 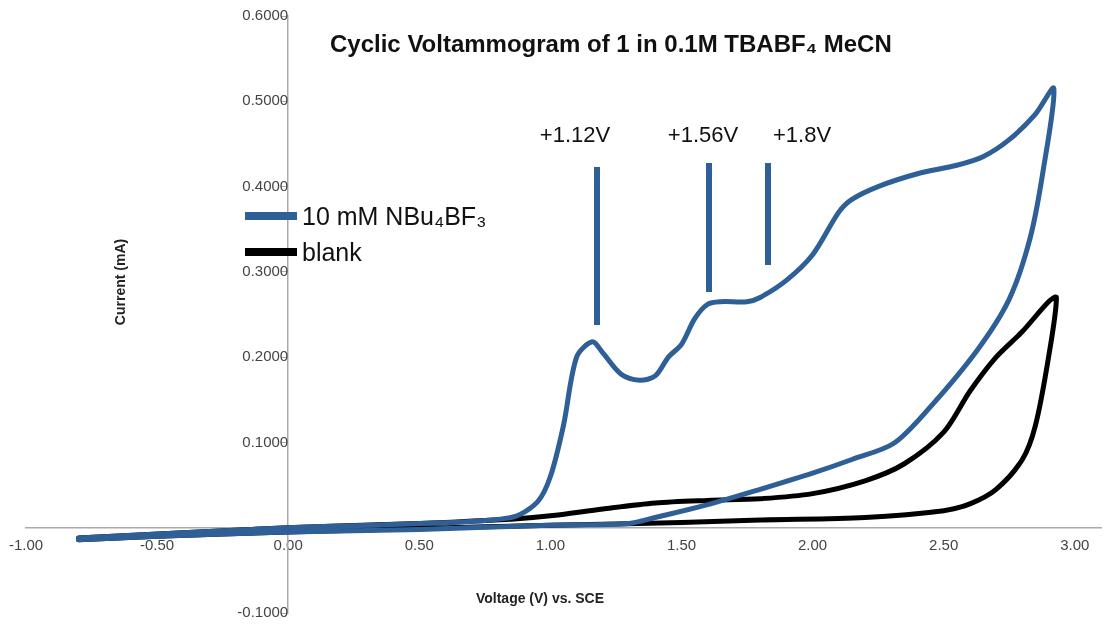 What do you see at coordinates (575, 135) in the screenshot?
I see `annotation: +1.12V` at bounding box center [575, 135].